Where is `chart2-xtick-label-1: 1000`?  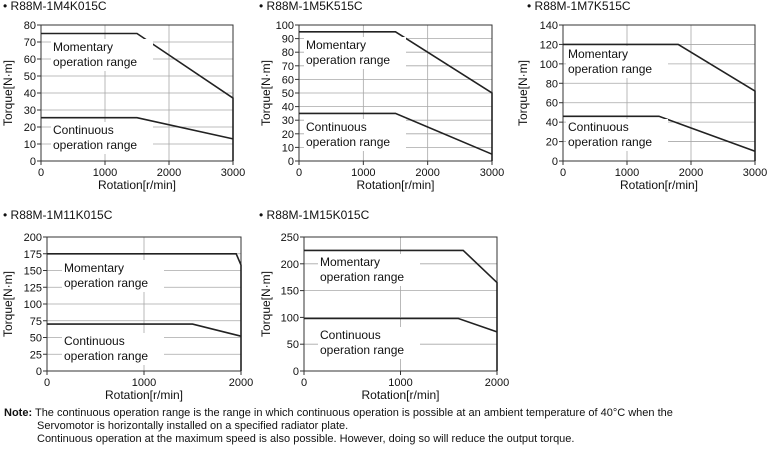
chart2-xtick-label-1: 1000 is located at coordinates (363, 173).